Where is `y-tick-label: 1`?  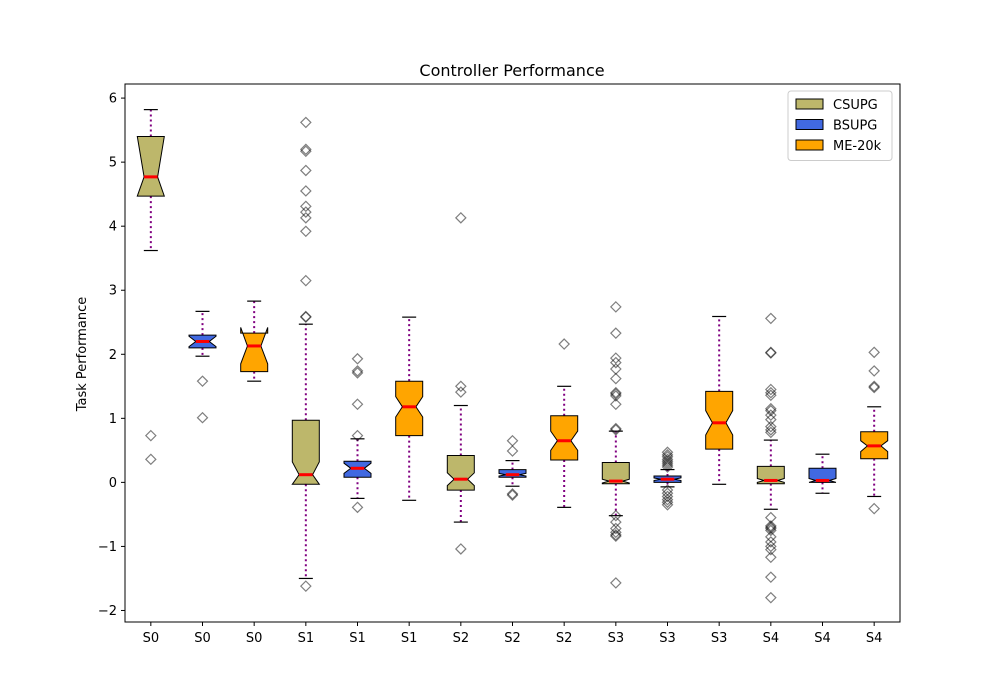
y-tick-label: 1 is located at coordinates (113, 419).